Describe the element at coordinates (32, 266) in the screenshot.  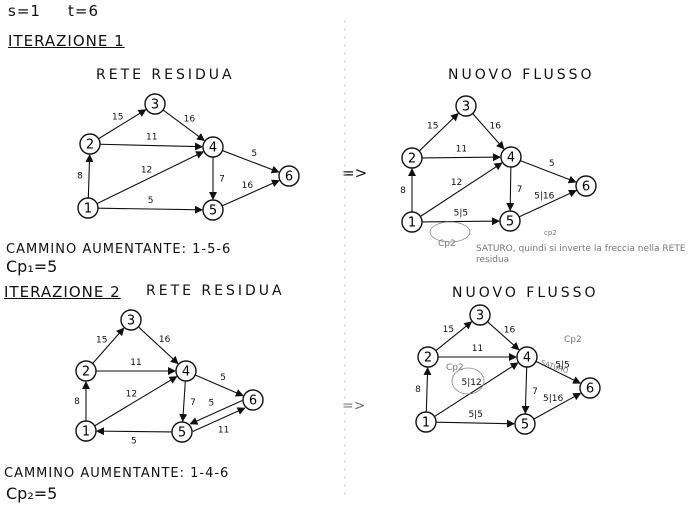
I see `iteration-1-capacity: Cp₁=5` at that location.